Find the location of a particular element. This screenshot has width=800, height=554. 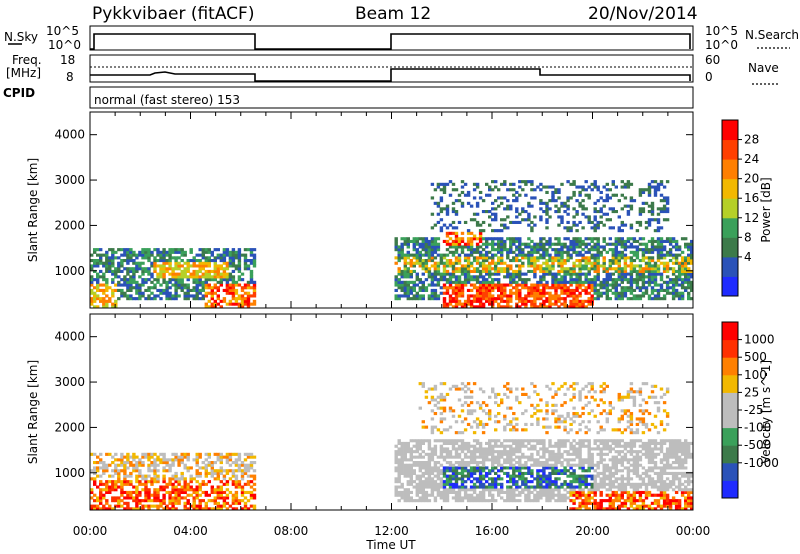

colorbar-swatch is located at coordinates (730, 188).